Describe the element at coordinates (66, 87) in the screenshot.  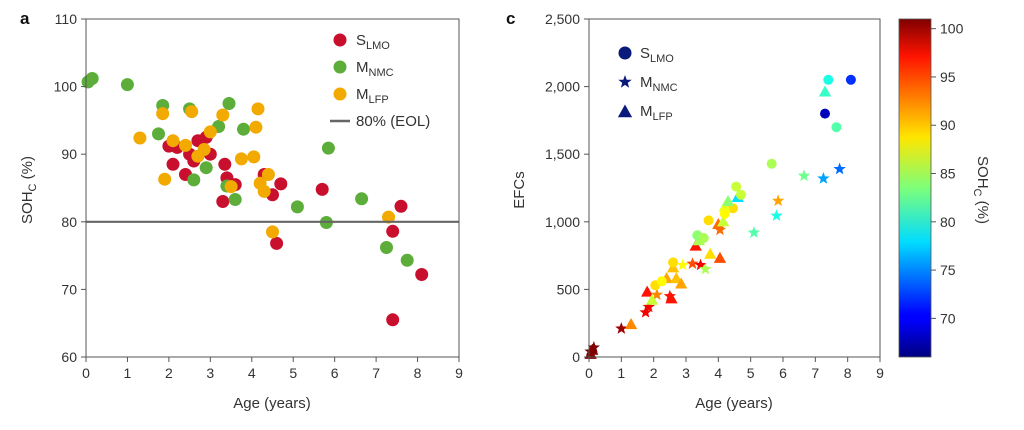
I see `panel-a-y-tick-label: 100` at that location.